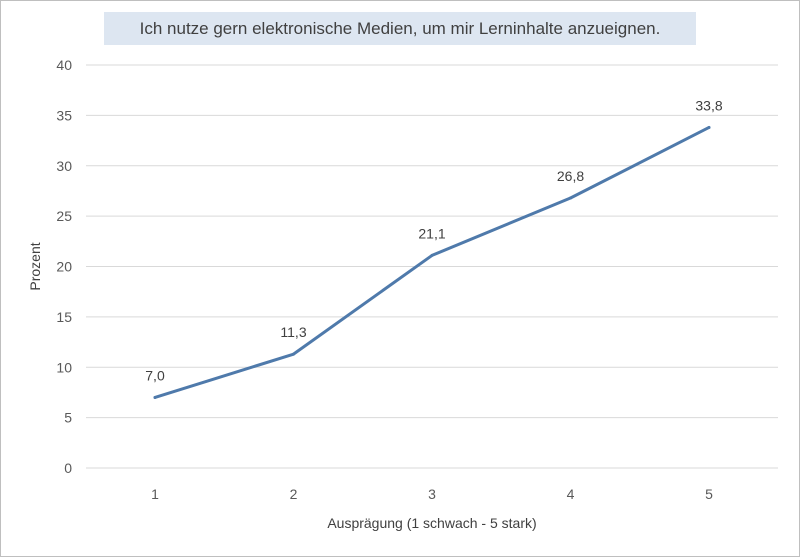 This screenshot has height=557, width=800. I want to click on y-tick-label: 20, so click(64, 267).